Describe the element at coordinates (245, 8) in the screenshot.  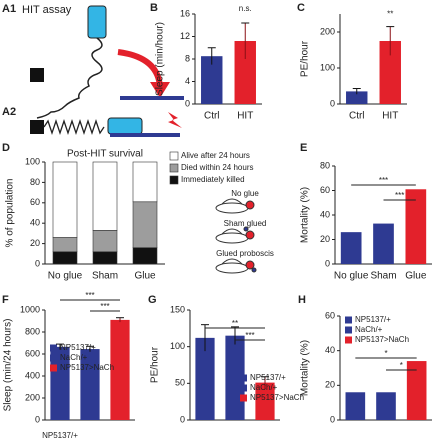
I see `significance: n.s.` at that location.